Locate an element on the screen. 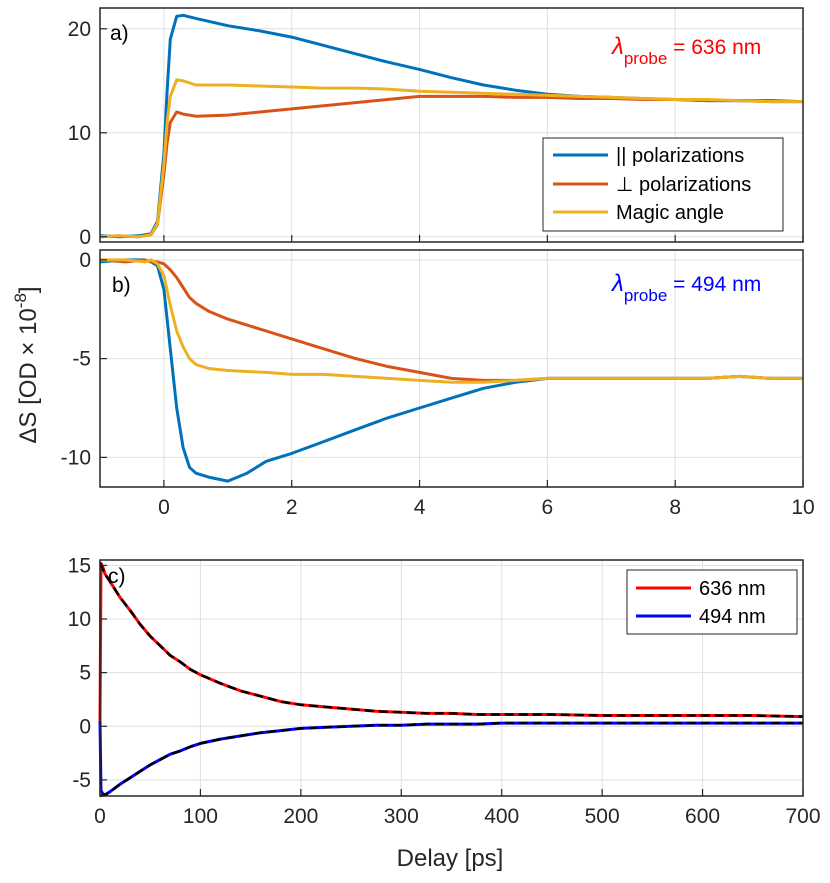 The image size is (830, 883). panel-b-label: b) is located at coordinates (121, 285).